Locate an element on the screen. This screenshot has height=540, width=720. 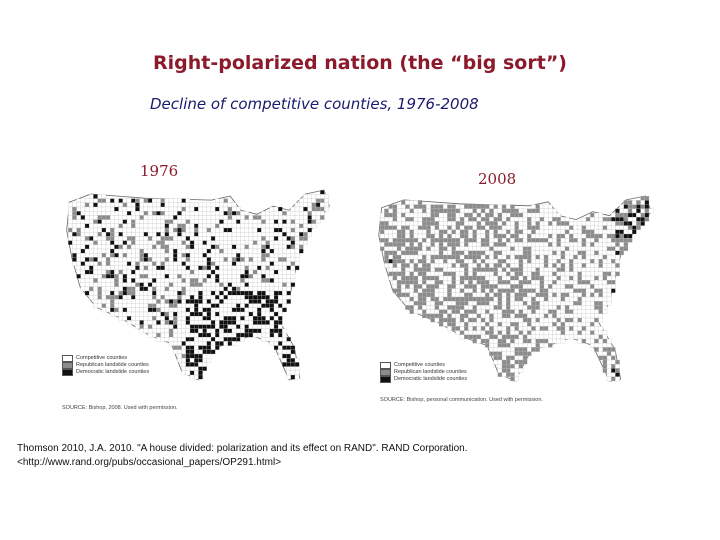
county-map-1976 is located at coordinates (198, 287).